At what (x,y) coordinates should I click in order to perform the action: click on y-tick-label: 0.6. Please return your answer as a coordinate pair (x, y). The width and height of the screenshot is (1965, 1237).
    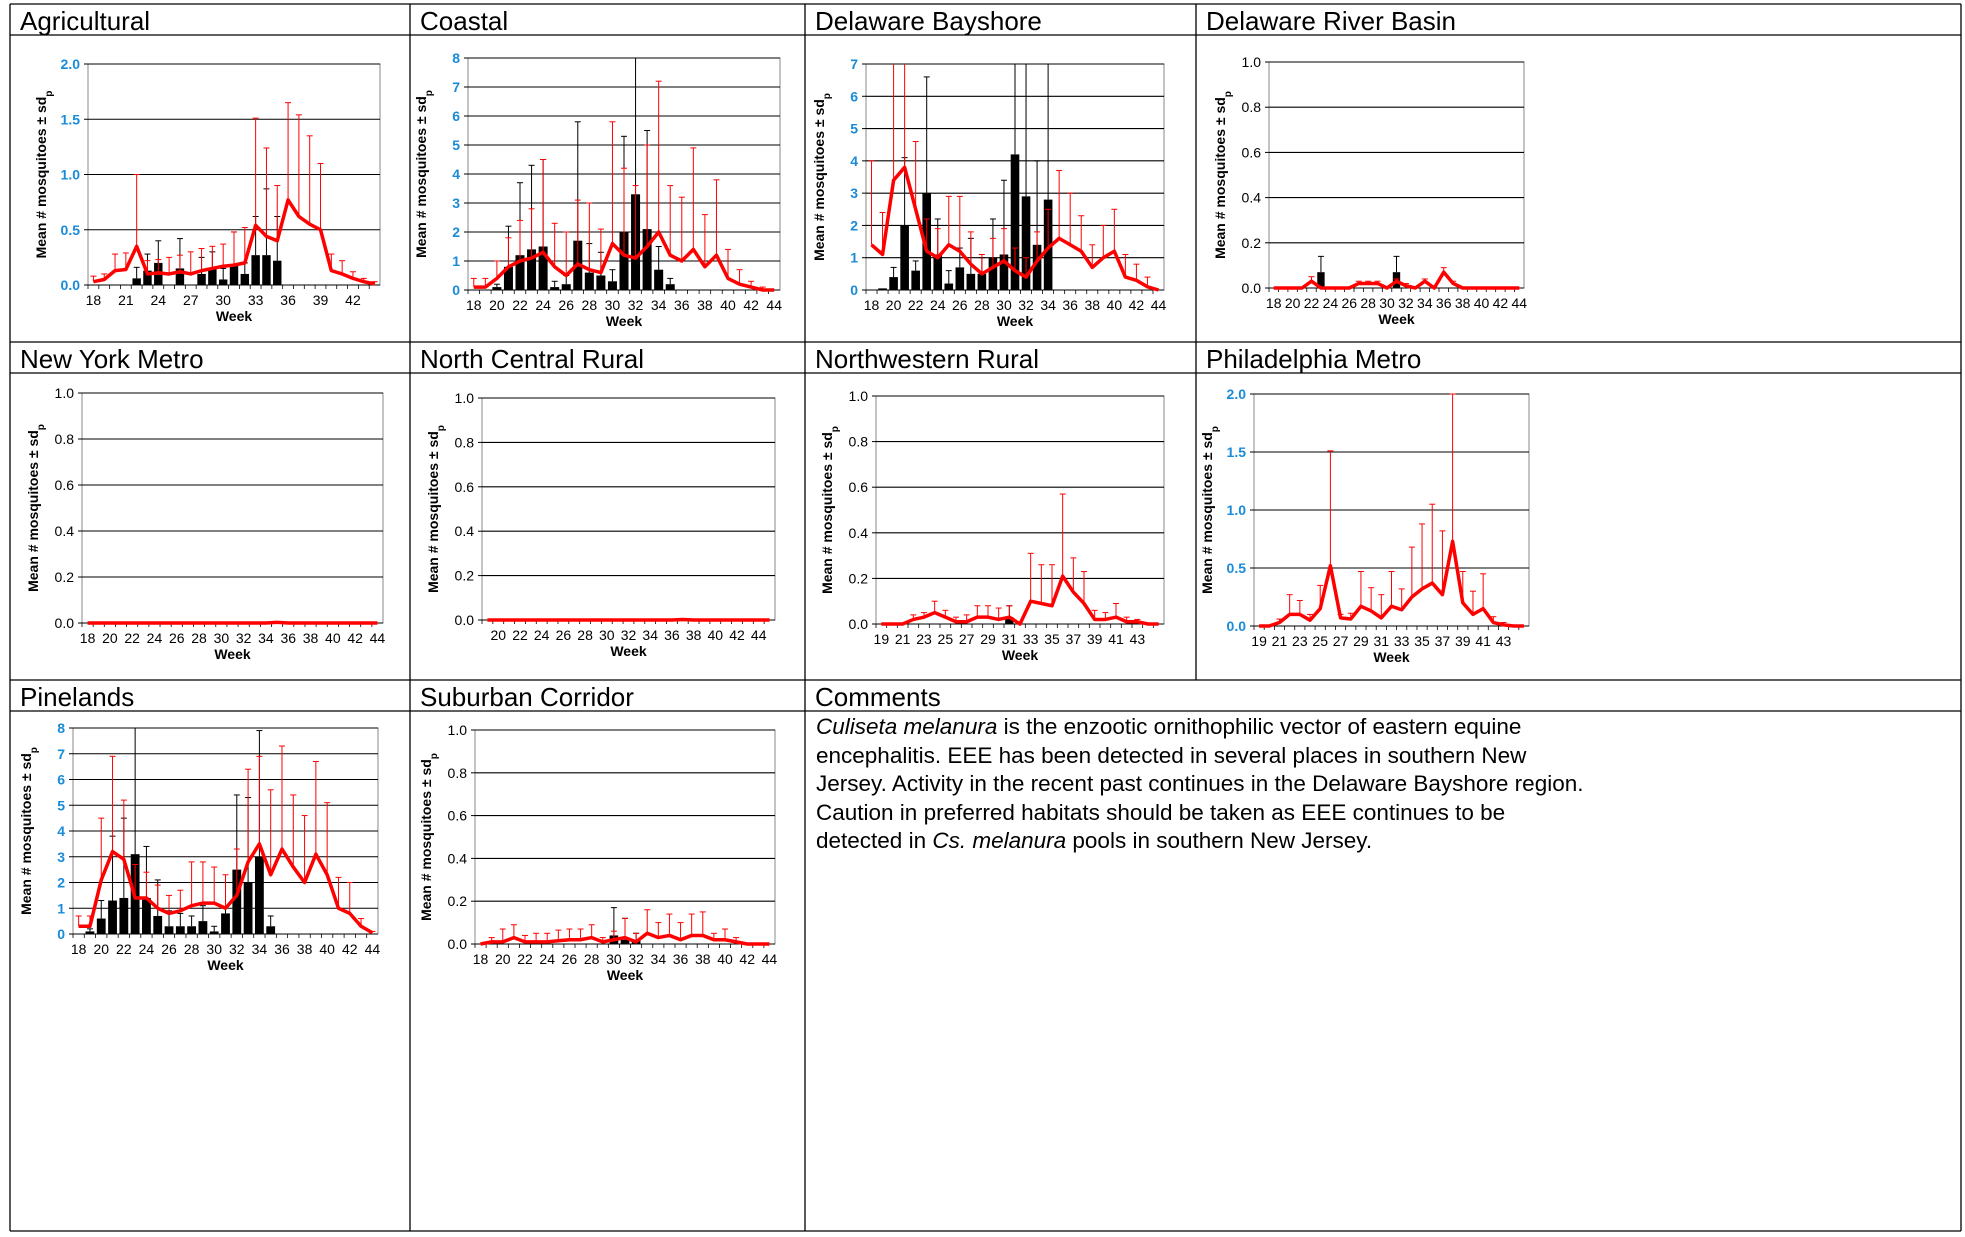
    Looking at the image, I should click on (859, 487).